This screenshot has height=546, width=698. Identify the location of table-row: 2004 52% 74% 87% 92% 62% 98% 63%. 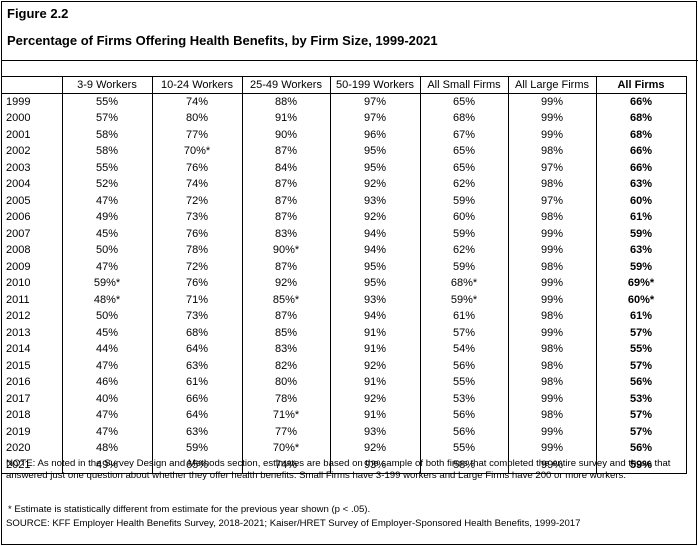
(344, 184).